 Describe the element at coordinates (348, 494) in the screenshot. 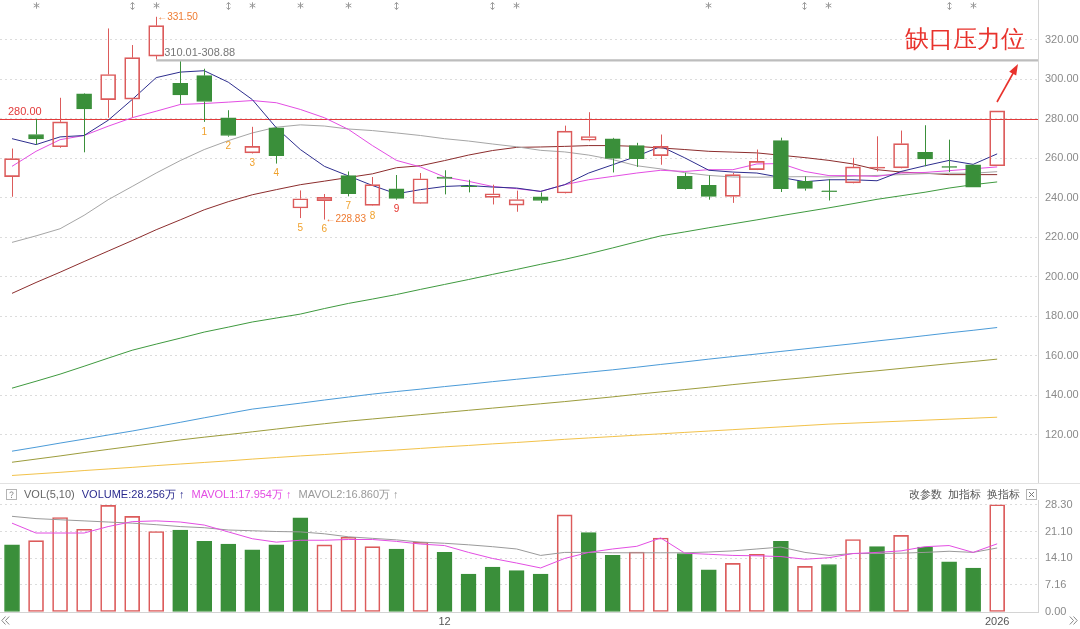

I see `text: MAVOL2:16.860万 ↑` at that location.